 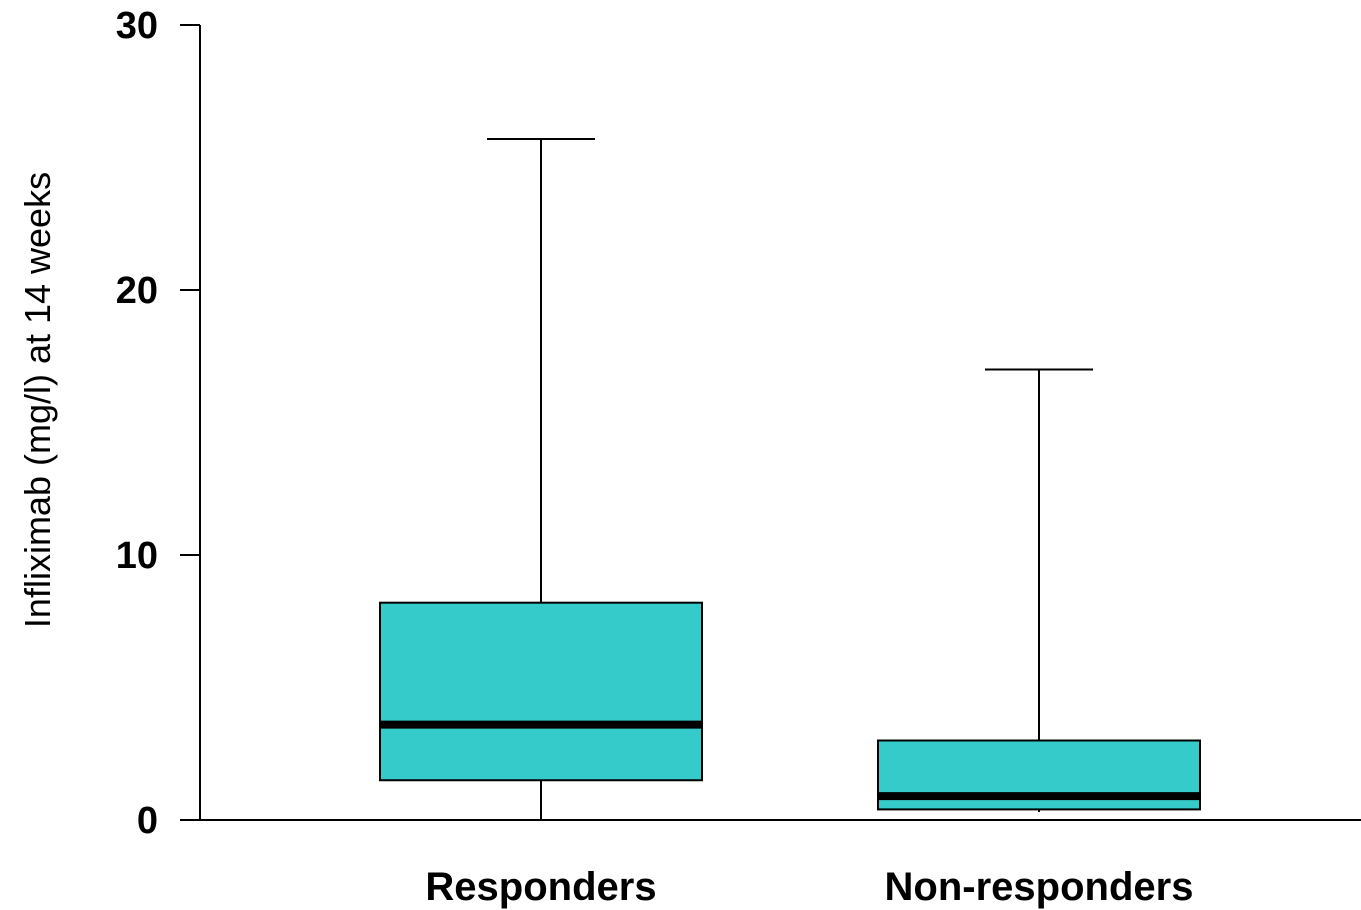 What do you see at coordinates (137, 556) in the screenshot?
I see `y-tick-label-10: 10` at bounding box center [137, 556].